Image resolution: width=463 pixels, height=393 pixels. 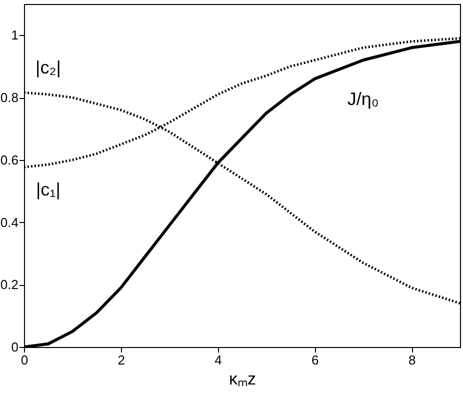 I want to click on y-tick-label: 0.4, so click(x=9, y=222).